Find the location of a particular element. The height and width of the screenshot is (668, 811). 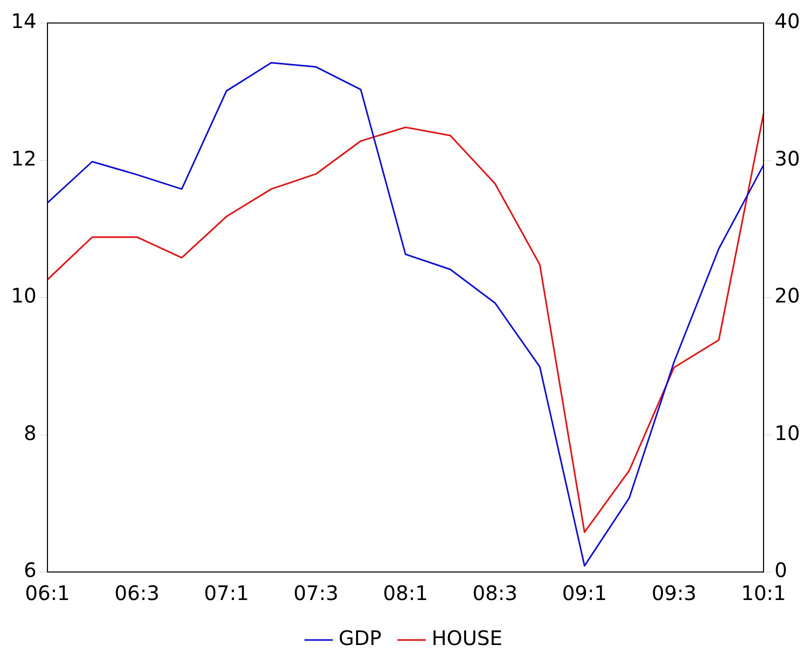

y-tick-label: 8 is located at coordinates (30, 432).